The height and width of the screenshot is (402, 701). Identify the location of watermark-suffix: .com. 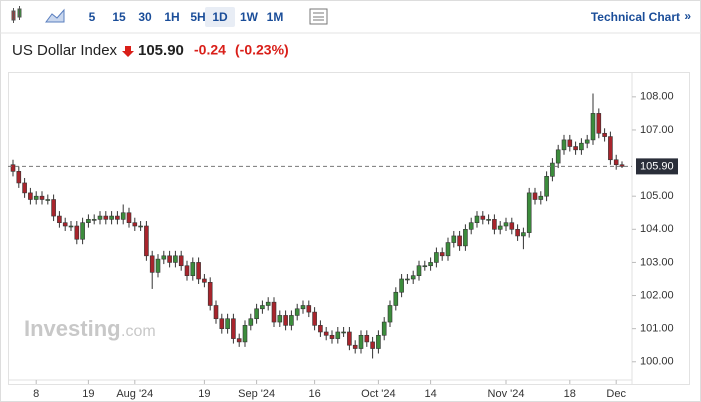
(138, 331).